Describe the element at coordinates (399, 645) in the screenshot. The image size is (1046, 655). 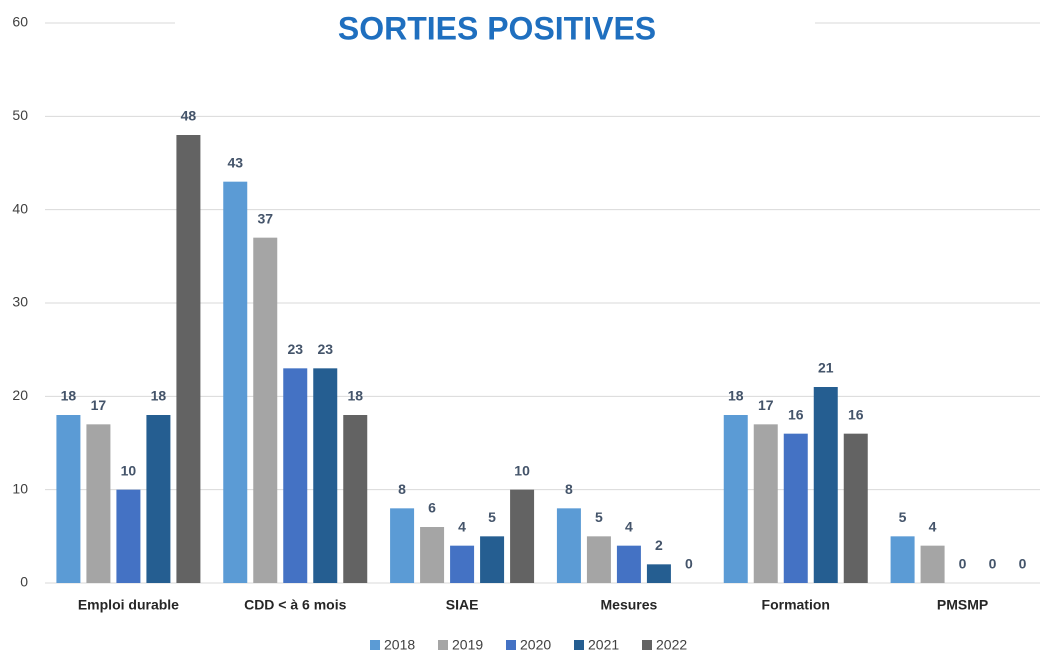
I see `legend-label: 2018` at that location.